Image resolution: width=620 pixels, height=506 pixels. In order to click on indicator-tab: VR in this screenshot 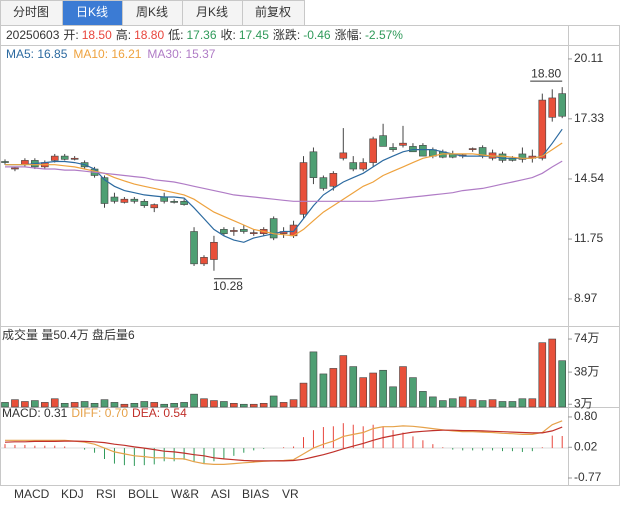, I will do `click(290, 494)`.